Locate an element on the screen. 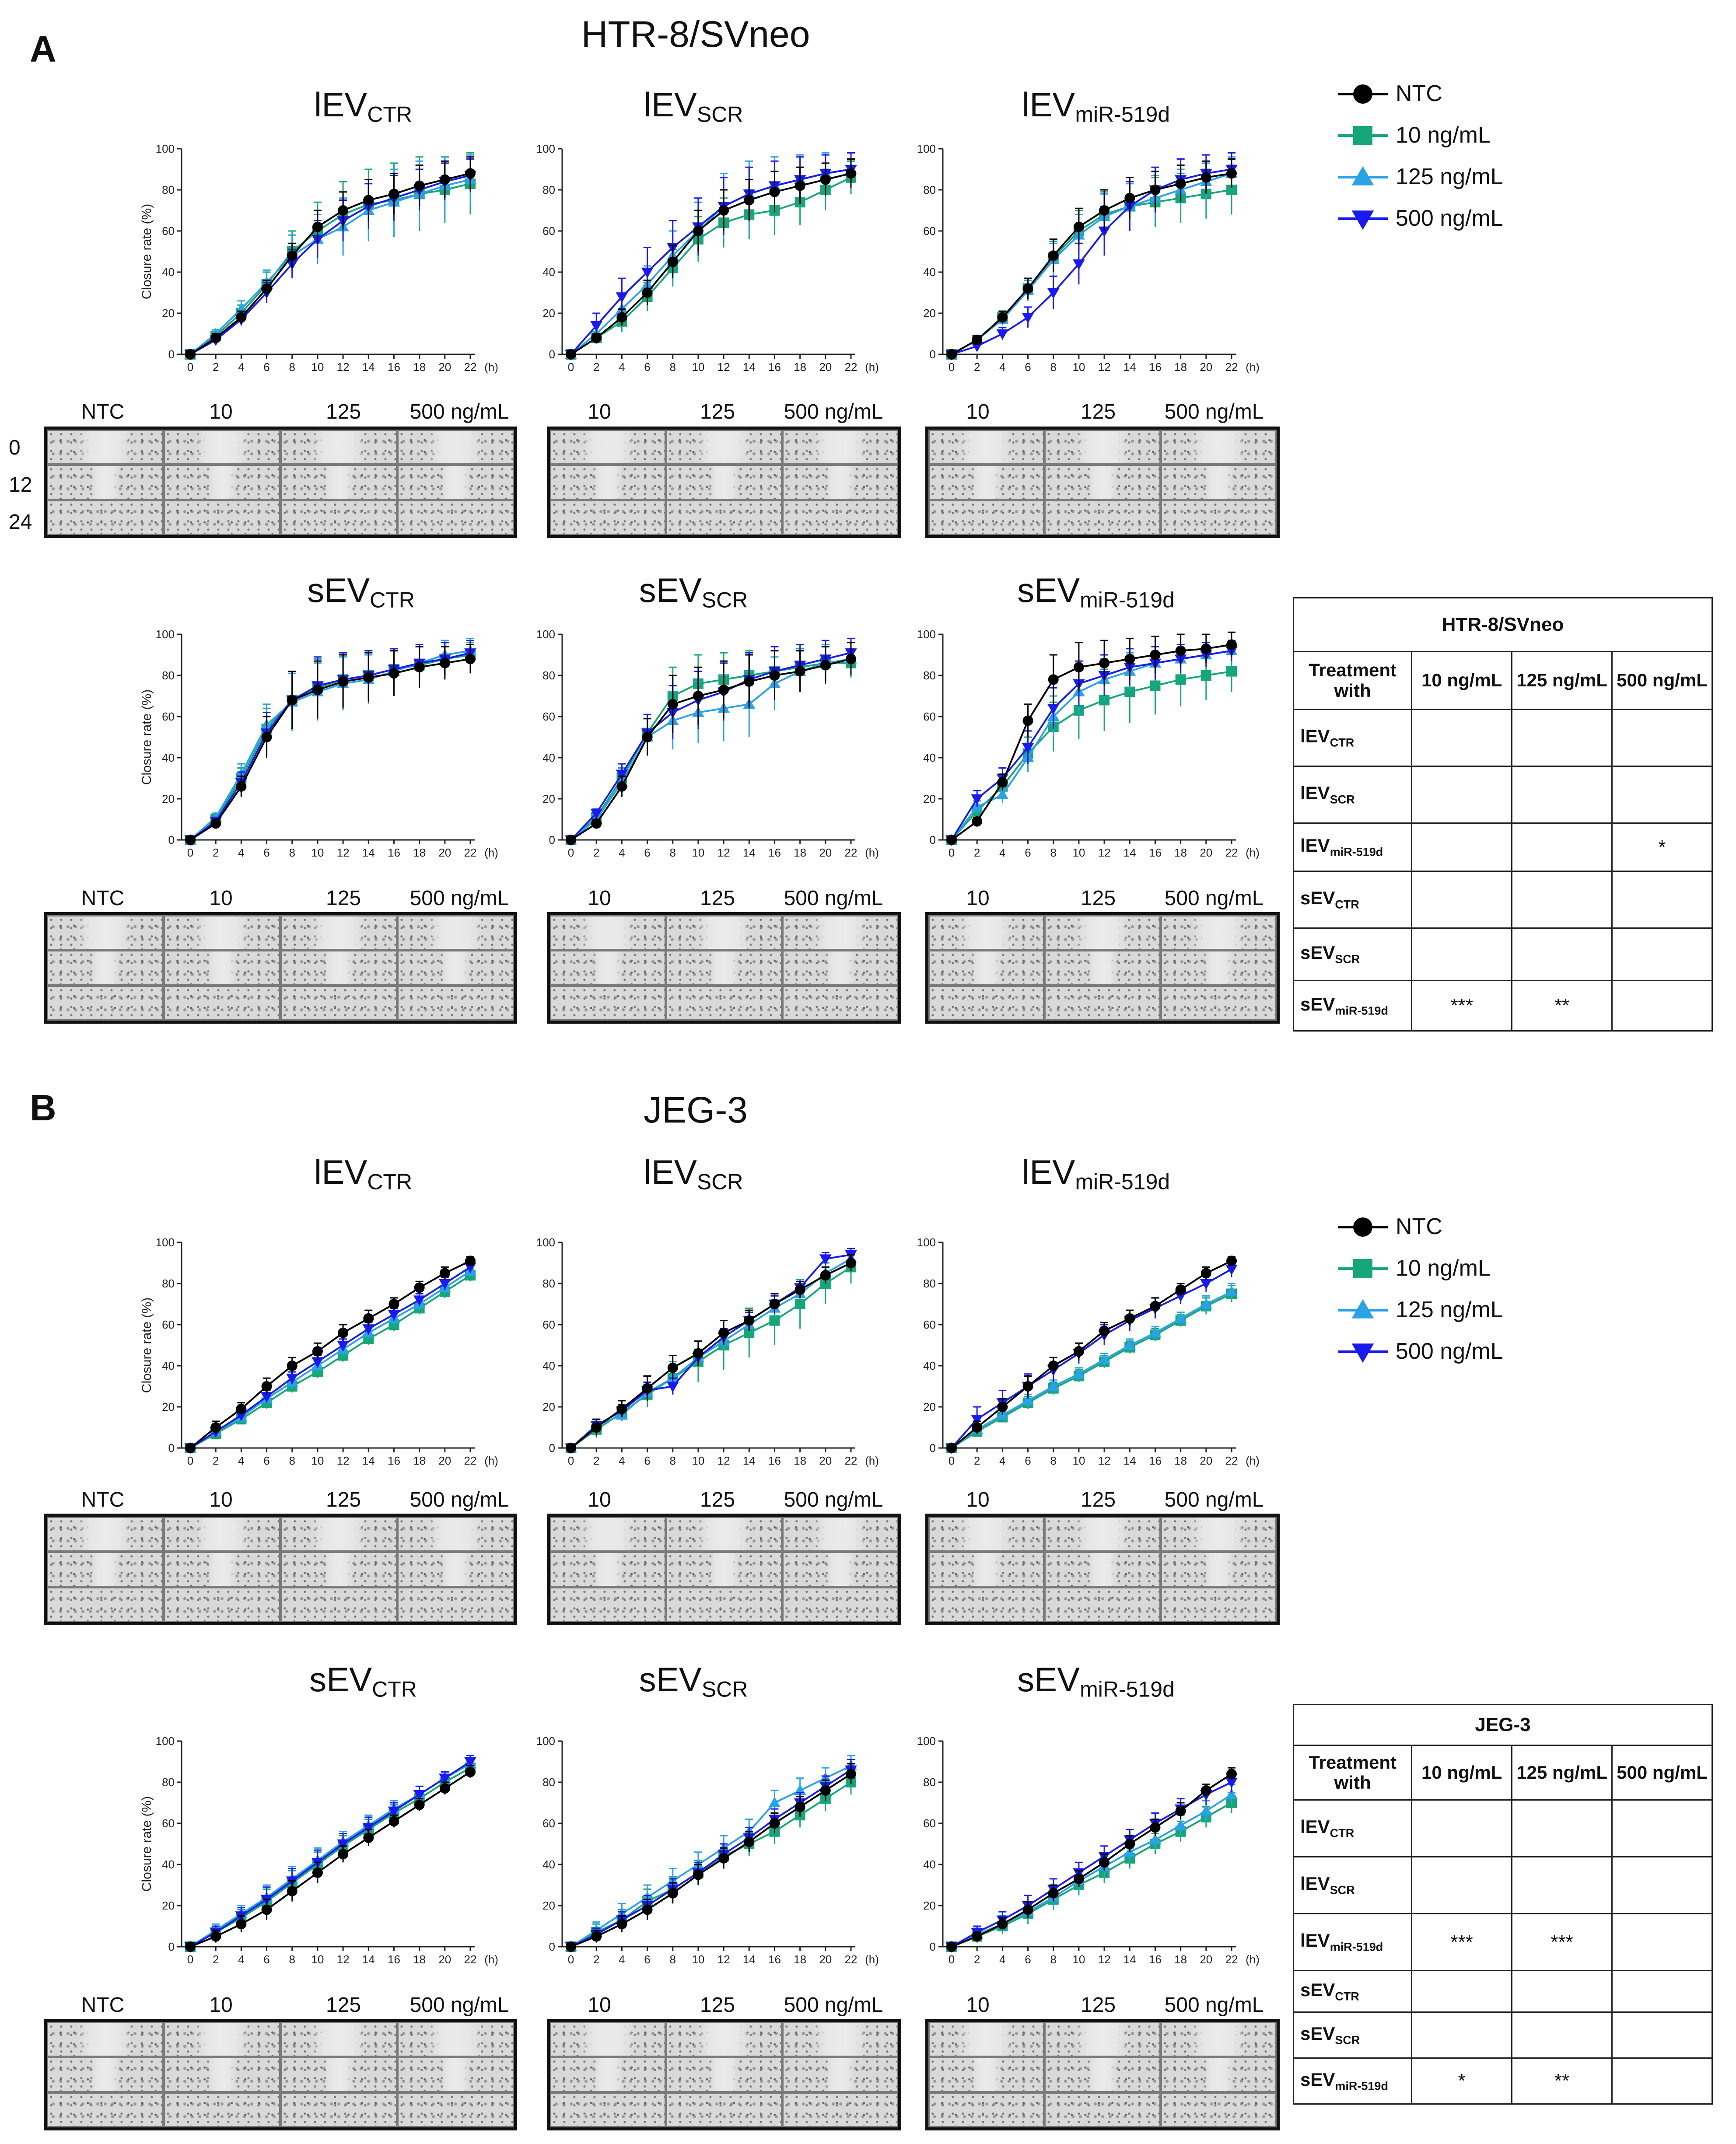  table-row: lEVSCR is located at coordinates (1502, 795).